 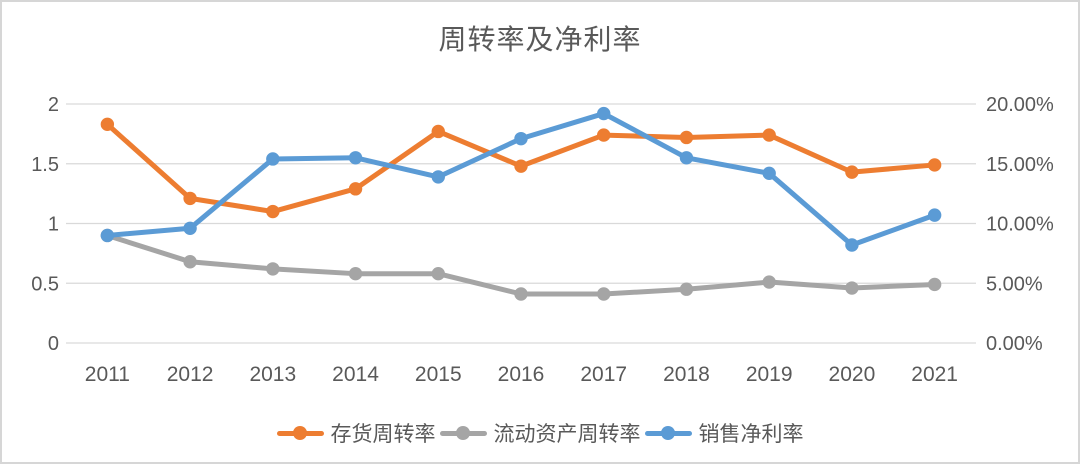 I want to click on chart-title: 周转率及净利率, so click(x=540, y=39).